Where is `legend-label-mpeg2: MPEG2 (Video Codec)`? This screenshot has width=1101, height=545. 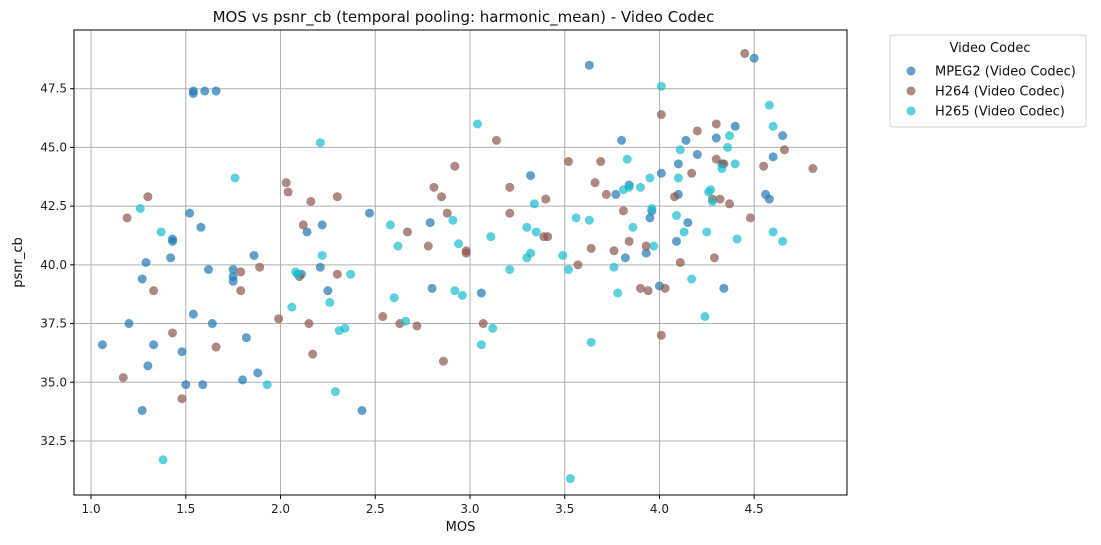
legend-label-mpeg2: MPEG2 (Video Codec) is located at coordinates (1005, 72).